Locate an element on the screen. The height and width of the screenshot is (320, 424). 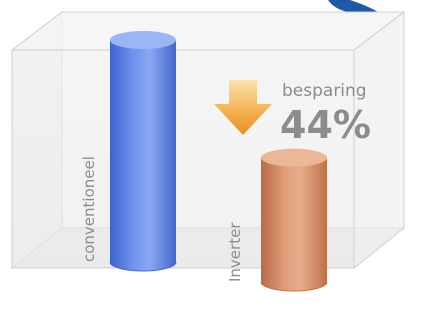
bar-label-inverter: Inverter is located at coordinates (235, 252).